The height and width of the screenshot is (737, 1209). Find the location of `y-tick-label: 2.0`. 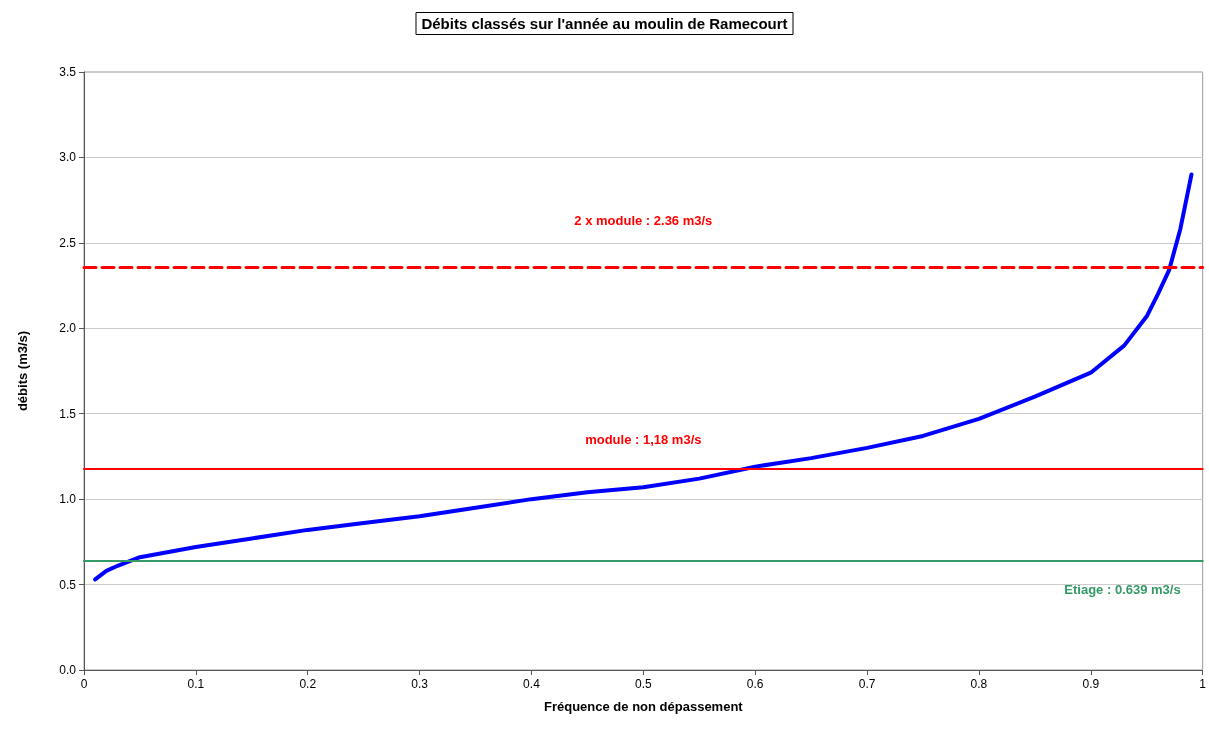

y-tick-label: 2.0 is located at coordinates (68, 328).